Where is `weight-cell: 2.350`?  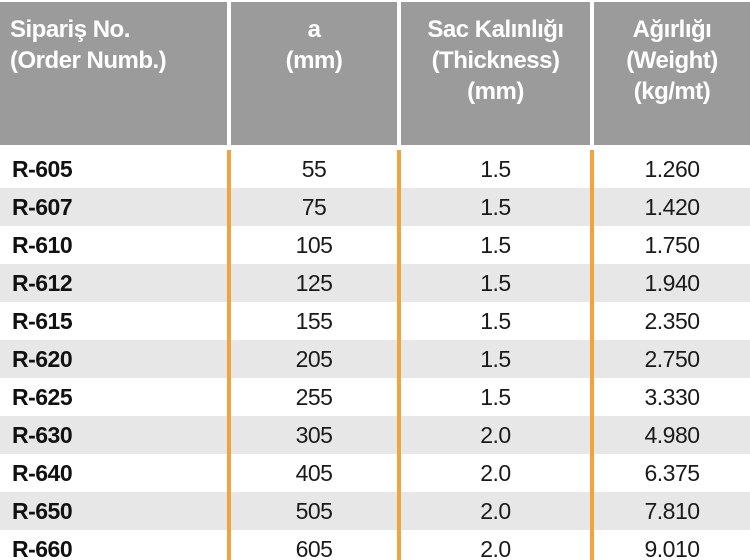
weight-cell: 2.350 is located at coordinates (670, 321).